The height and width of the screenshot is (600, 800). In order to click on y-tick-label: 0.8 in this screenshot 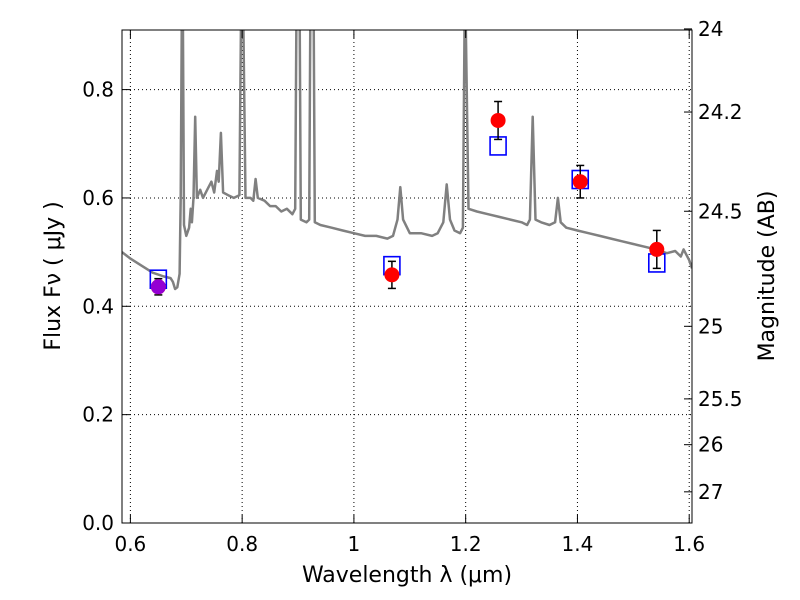, I will do `click(98, 90)`.